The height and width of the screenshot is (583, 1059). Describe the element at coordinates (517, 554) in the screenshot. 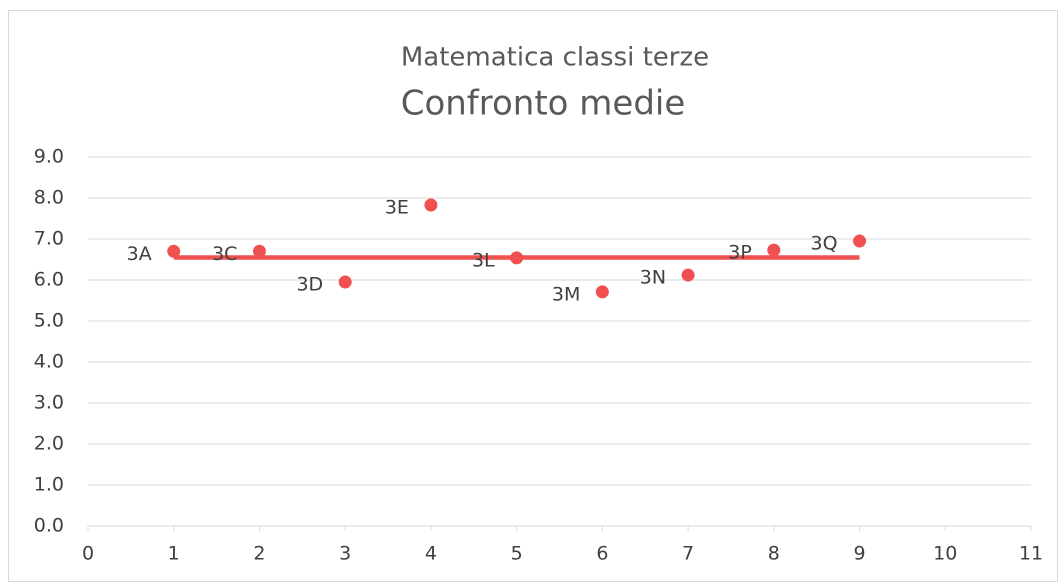

I see `x-tick-label: 5` at that location.